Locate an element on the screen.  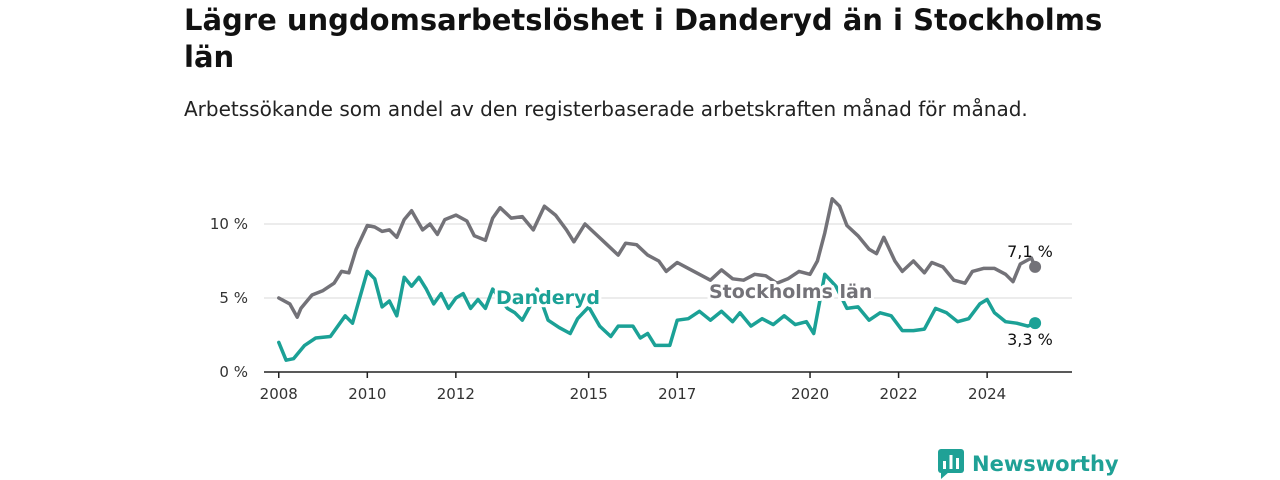
series-line-danderyd is located at coordinates (657, 315).